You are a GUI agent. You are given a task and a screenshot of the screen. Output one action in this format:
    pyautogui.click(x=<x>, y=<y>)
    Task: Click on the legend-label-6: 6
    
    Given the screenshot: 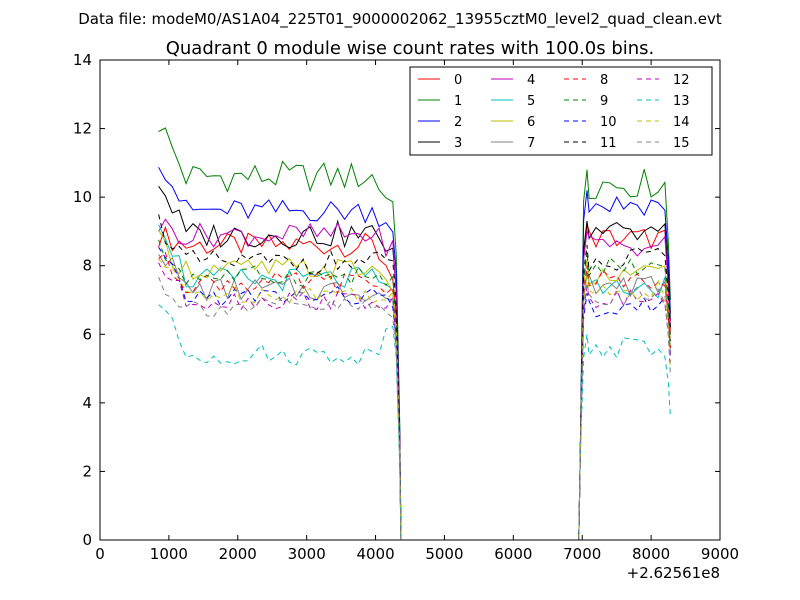 What is the action you would take?
    pyautogui.click(x=531, y=122)
    